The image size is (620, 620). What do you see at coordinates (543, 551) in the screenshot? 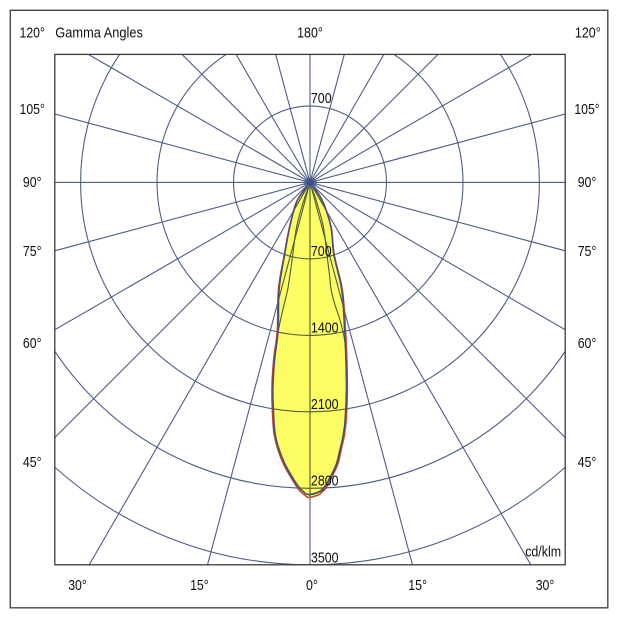
I see `svg-text: cd/klm` at bounding box center [543, 551].